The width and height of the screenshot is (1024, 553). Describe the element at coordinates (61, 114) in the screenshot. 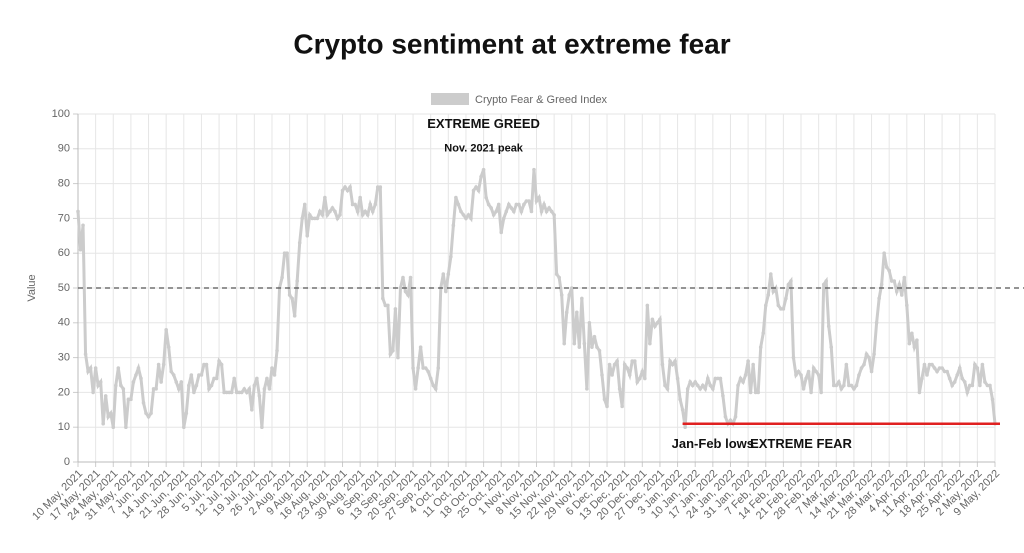

I see `y-tick-label: 100` at that location.